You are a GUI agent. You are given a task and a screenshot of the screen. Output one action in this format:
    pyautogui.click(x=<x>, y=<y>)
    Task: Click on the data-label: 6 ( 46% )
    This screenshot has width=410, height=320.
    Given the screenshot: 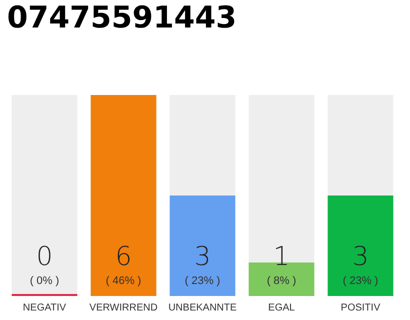 What is the action you would take?
    pyautogui.click(x=124, y=264)
    